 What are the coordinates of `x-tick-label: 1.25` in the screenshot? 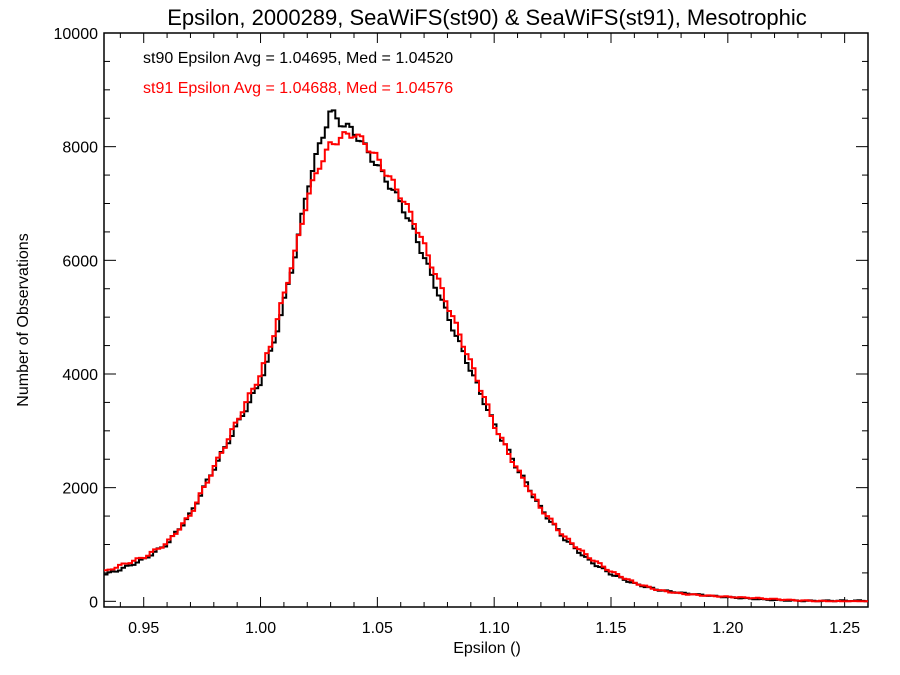 It's located at (844, 628).